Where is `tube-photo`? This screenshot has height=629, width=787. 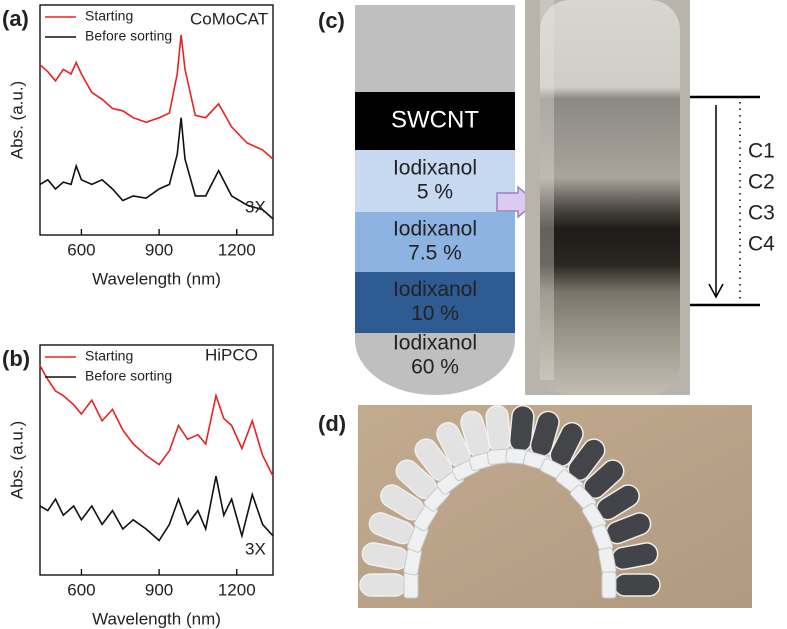
tube-photo is located at coordinates (607, 197).